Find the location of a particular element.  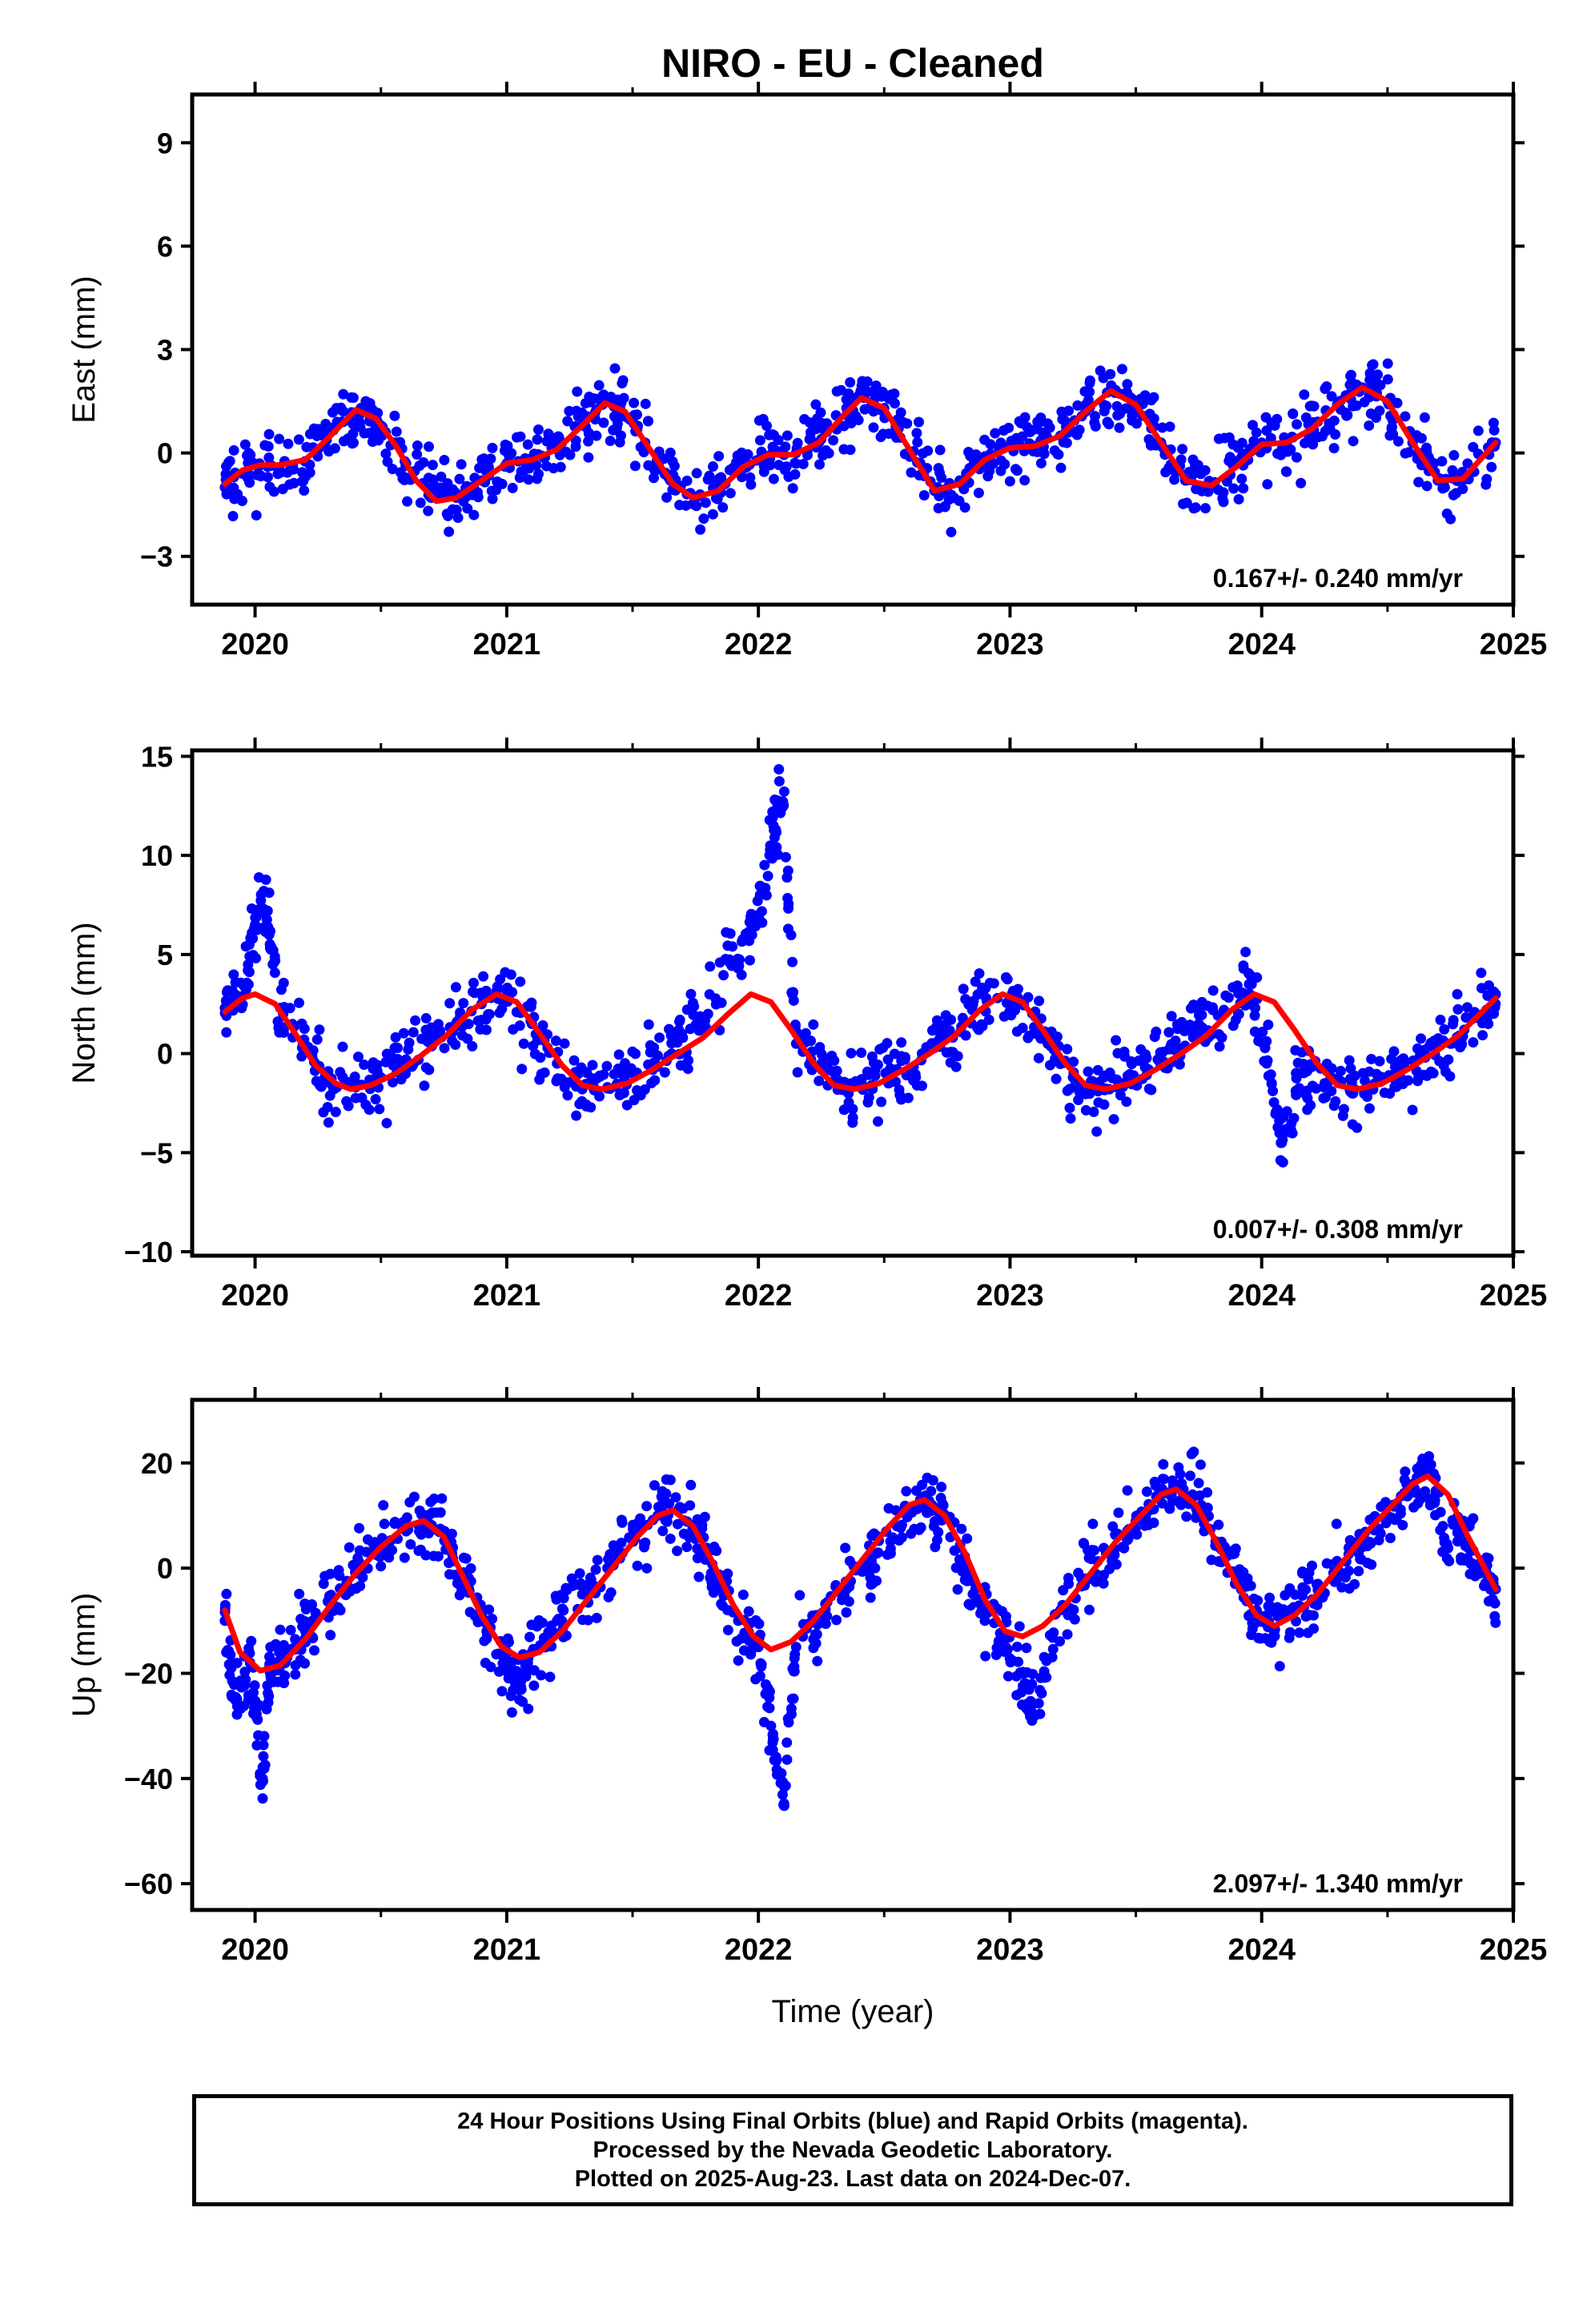

y-tick-label: 5 is located at coordinates (165, 955).